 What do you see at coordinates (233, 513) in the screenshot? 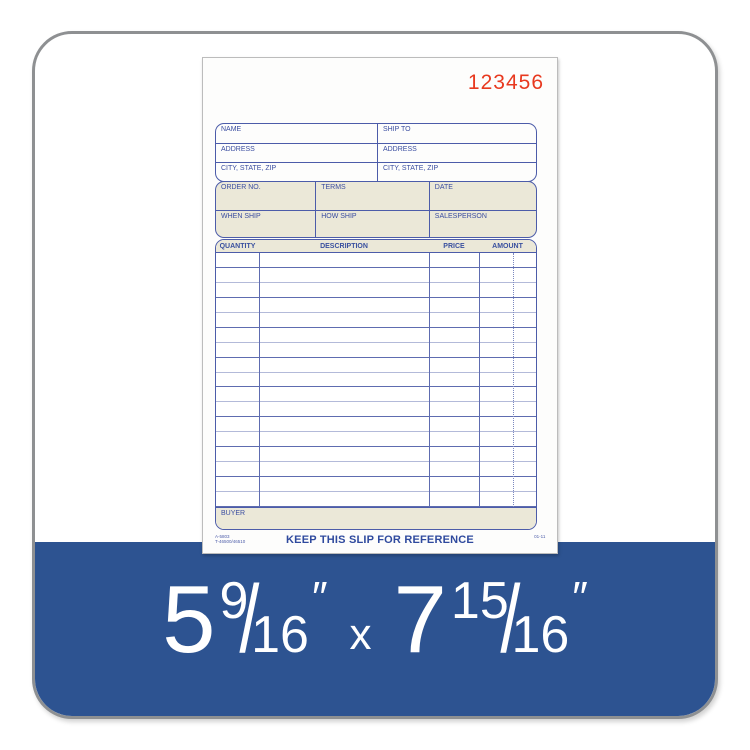
I see `buyer-label: BUYER` at bounding box center [233, 513].